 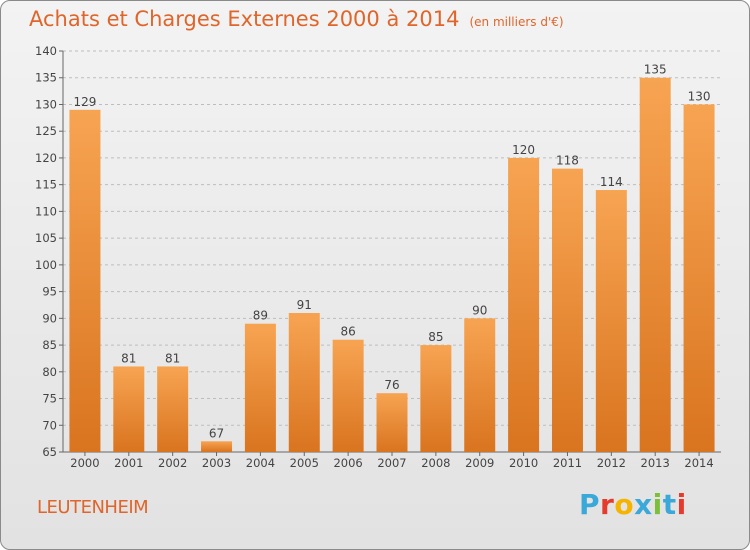 I want to click on y-tick-label: 65, so click(x=49, y=452).